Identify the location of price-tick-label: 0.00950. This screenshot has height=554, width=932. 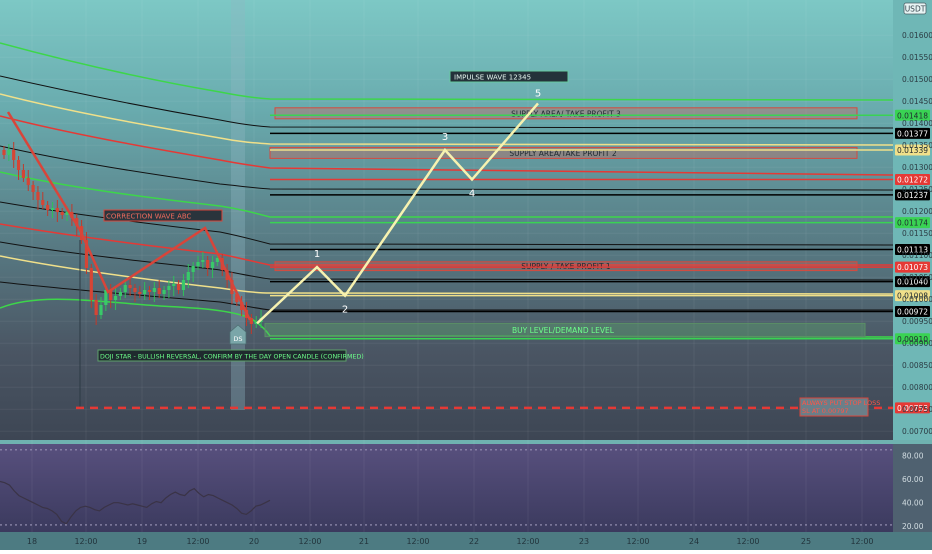
(917, 321).